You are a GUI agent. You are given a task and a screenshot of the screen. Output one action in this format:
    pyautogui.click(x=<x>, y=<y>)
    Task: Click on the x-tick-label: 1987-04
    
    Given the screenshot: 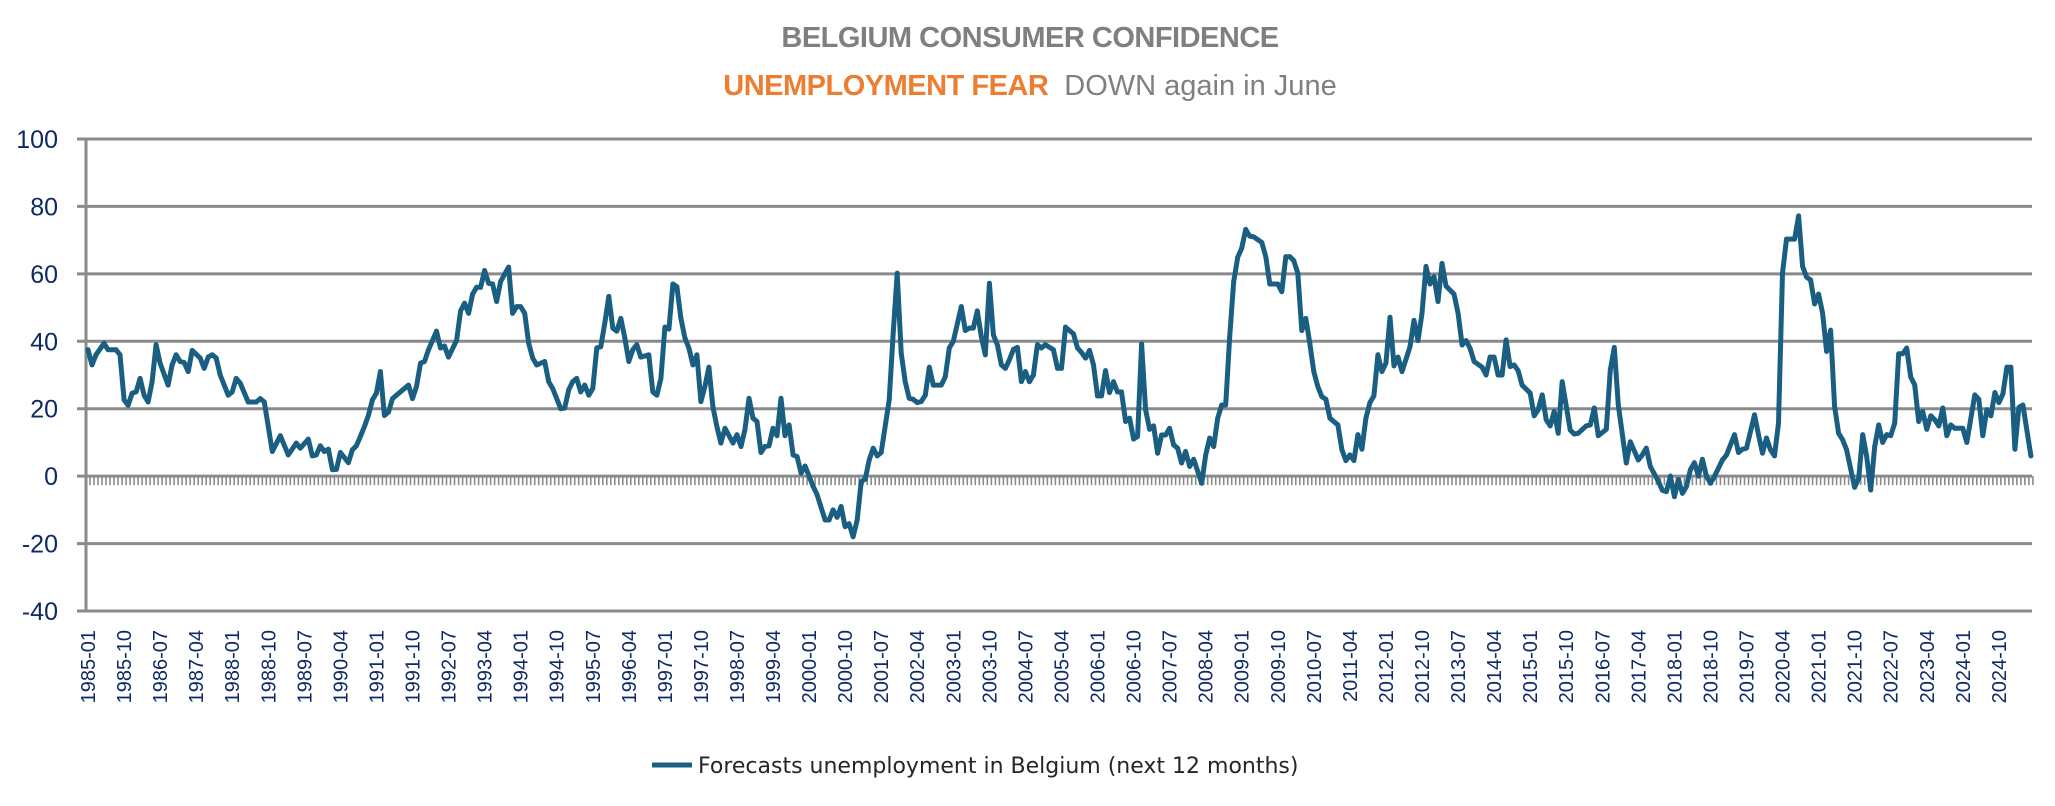 What is the action you would take?
    pyautogui.click(x=197, y=666)
    